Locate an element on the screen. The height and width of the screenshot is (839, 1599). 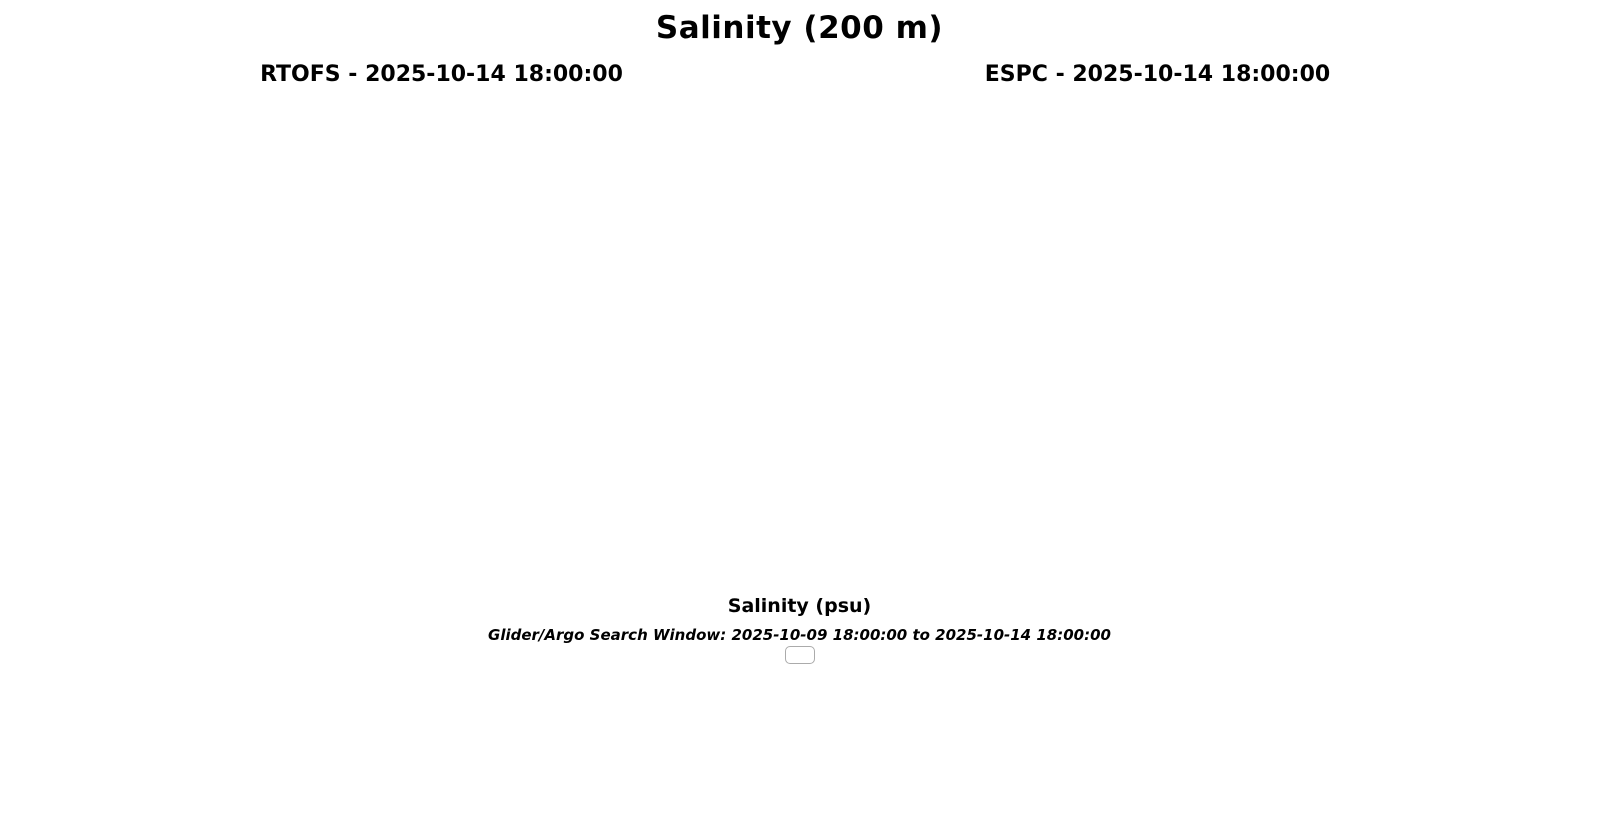
panel-title-espc: ESPC - 2025-10-14 18:00:00 is located at coordinates (1157, 74).